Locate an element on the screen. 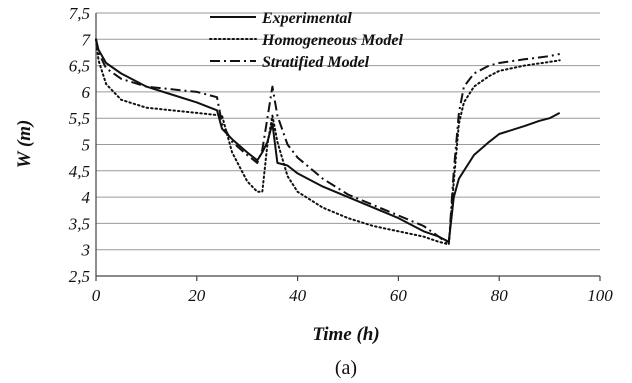 The height and width of the screenshot is (383, 632). x-tick-label: 0 is located at coordinates (96, 295).